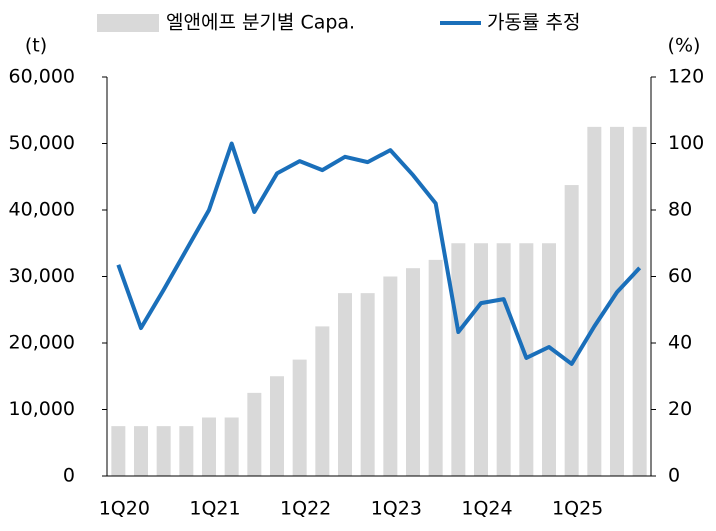  What do you see at coordinates (680, 343) in the screenshot?
I see `y2-tick-label: 40` at bounding box center [680, 343].